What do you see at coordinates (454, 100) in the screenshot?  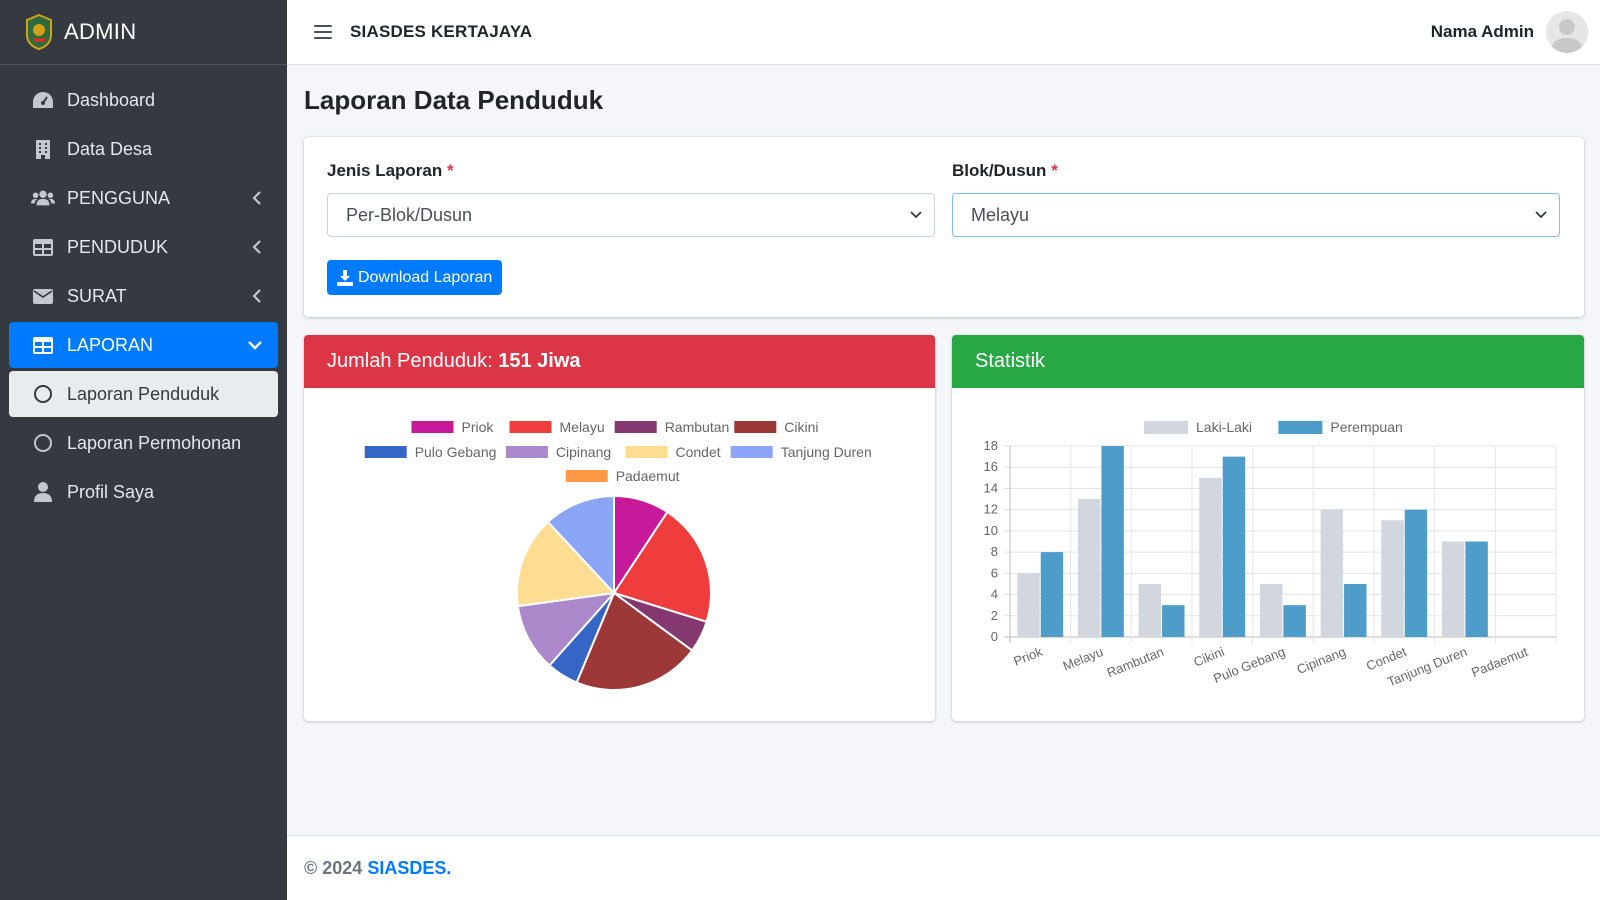 I see `page-title: Laporan Data Penduduk` at bounding box center [454, 100].